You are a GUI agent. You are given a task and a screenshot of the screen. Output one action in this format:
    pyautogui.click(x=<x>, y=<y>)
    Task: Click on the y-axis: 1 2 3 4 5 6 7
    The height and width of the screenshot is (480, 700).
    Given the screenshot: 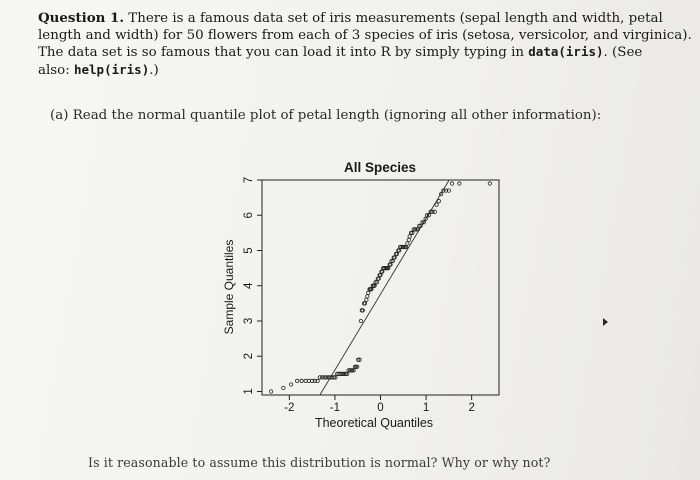 What is the action you would take?
    pyautogui.click(x=252, y=286)
    